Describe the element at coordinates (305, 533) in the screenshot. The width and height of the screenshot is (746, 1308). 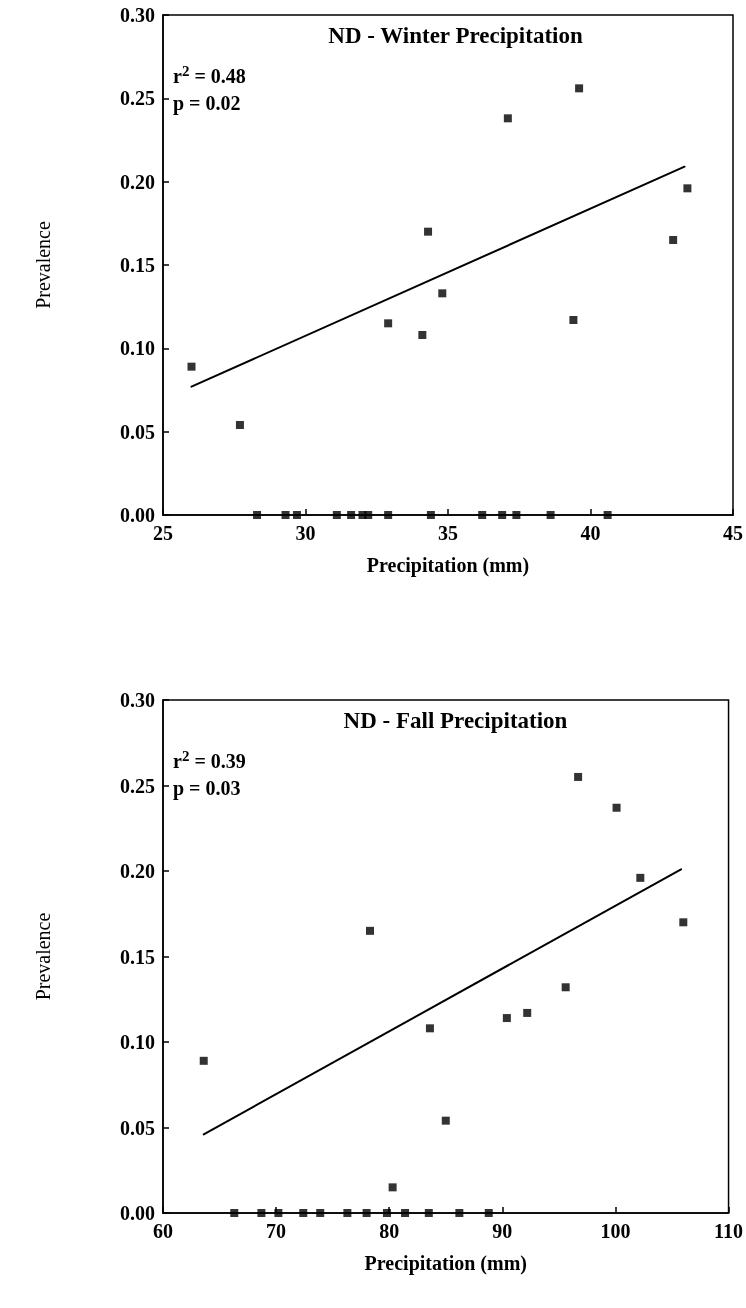
I see `x-tick-label: 30` at that location.